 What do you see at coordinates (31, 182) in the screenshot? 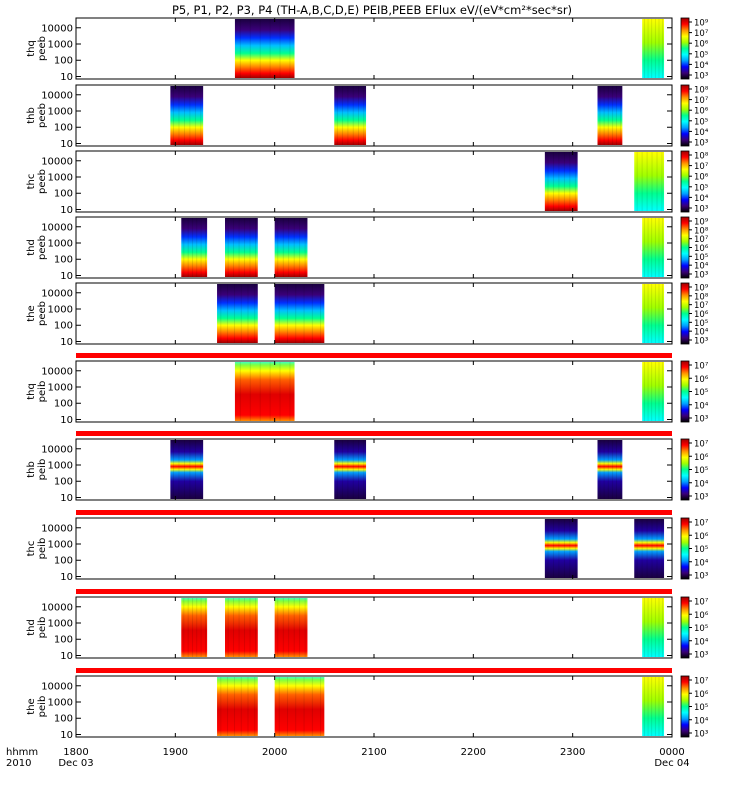
I see `y-axis-label-probe: thc` at bounding box center [31, 182].